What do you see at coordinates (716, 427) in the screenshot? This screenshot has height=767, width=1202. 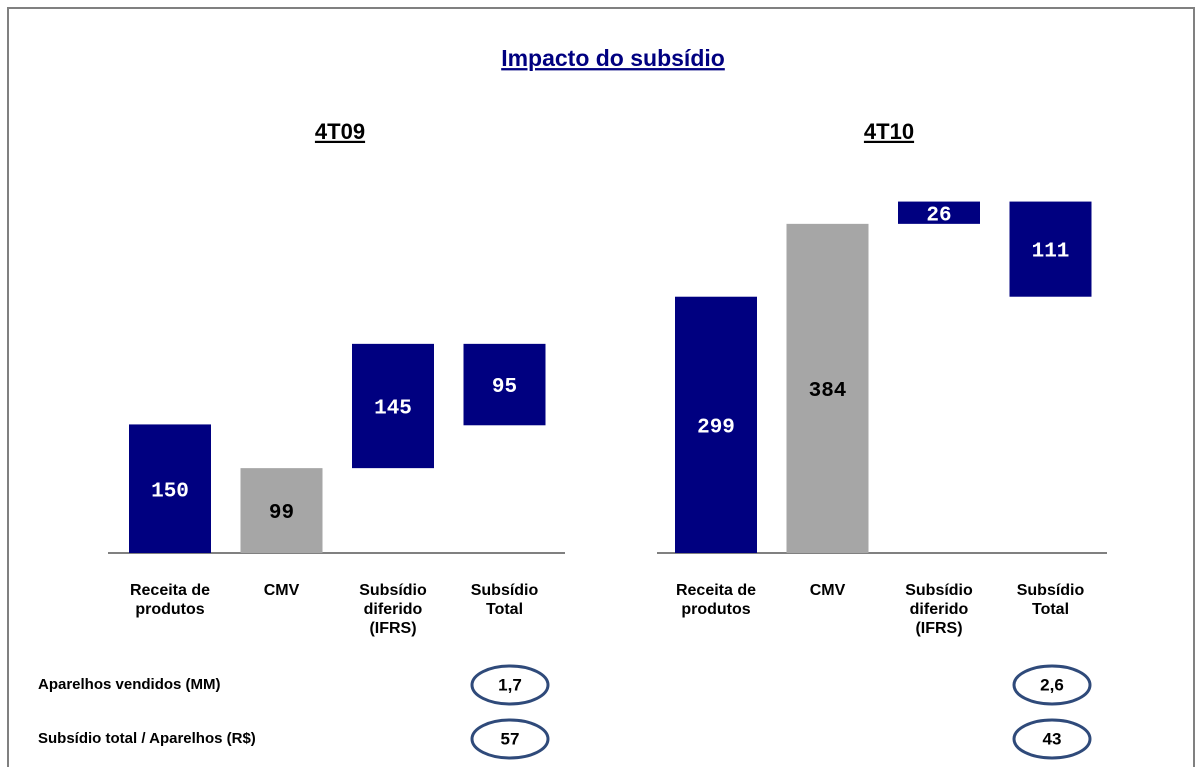 I see `value-label: 299` at bounding box center [716, 427].